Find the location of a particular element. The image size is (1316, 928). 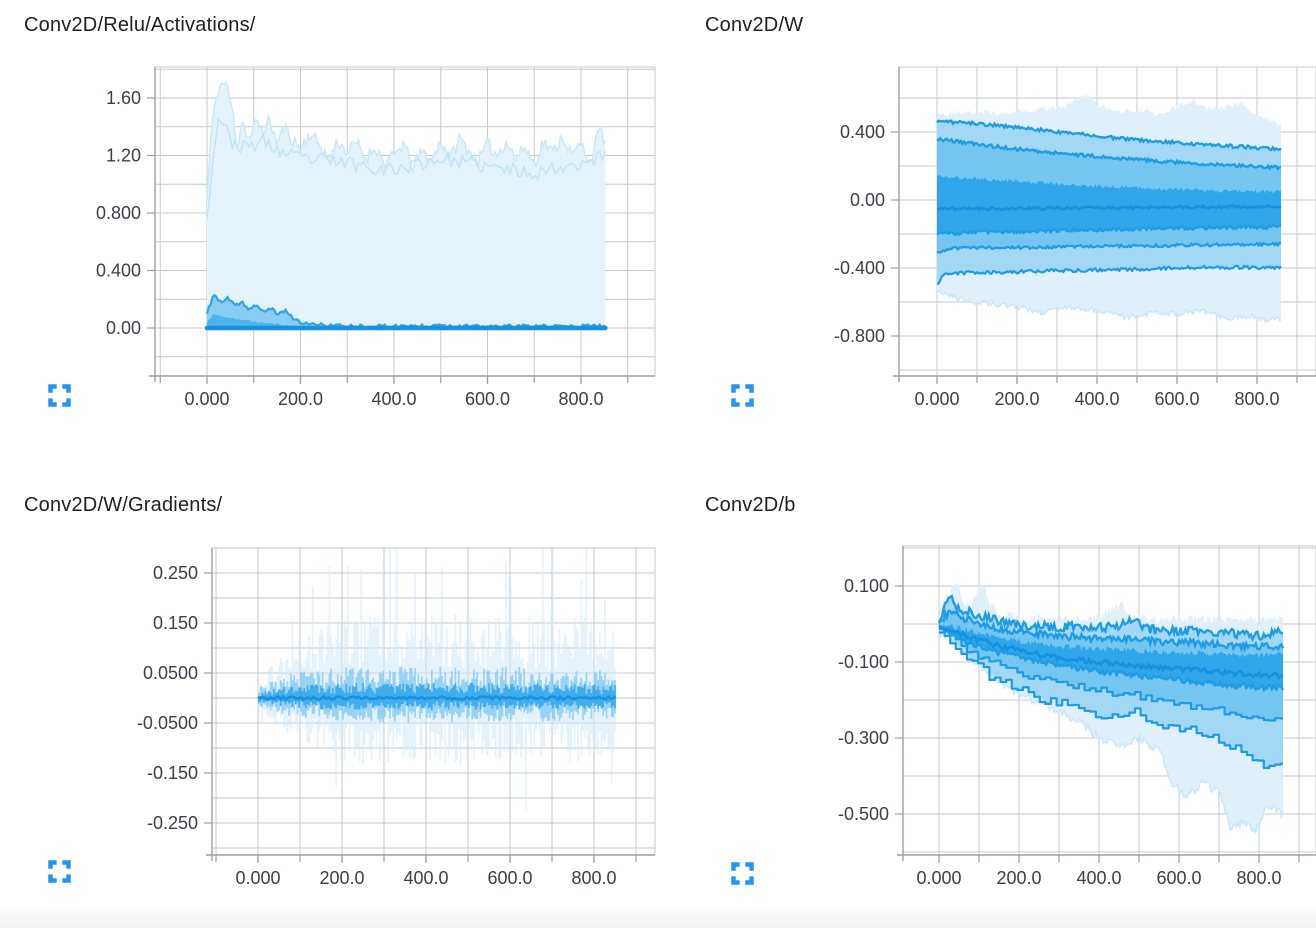

svg-text: 1.60 is located at coordinates (123, 98).